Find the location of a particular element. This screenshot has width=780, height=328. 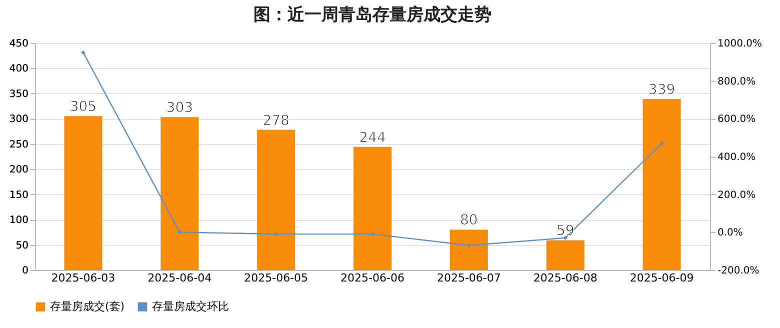

y-tick-label: 450 is located at coordinates (18, 44).